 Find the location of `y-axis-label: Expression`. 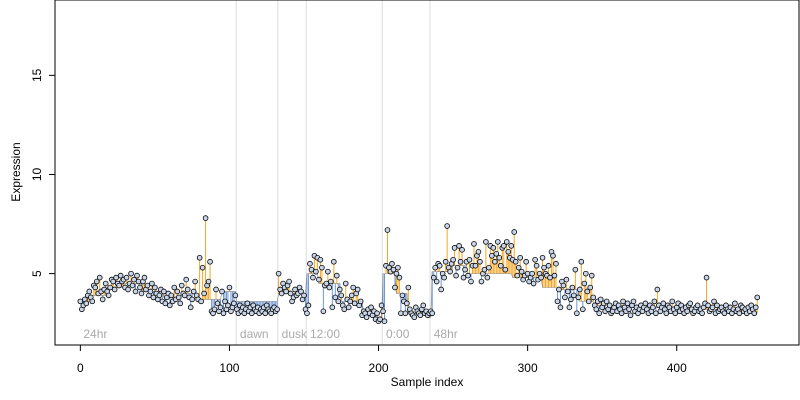

y-axis-label: Expression is located at coordinates (16, 171).